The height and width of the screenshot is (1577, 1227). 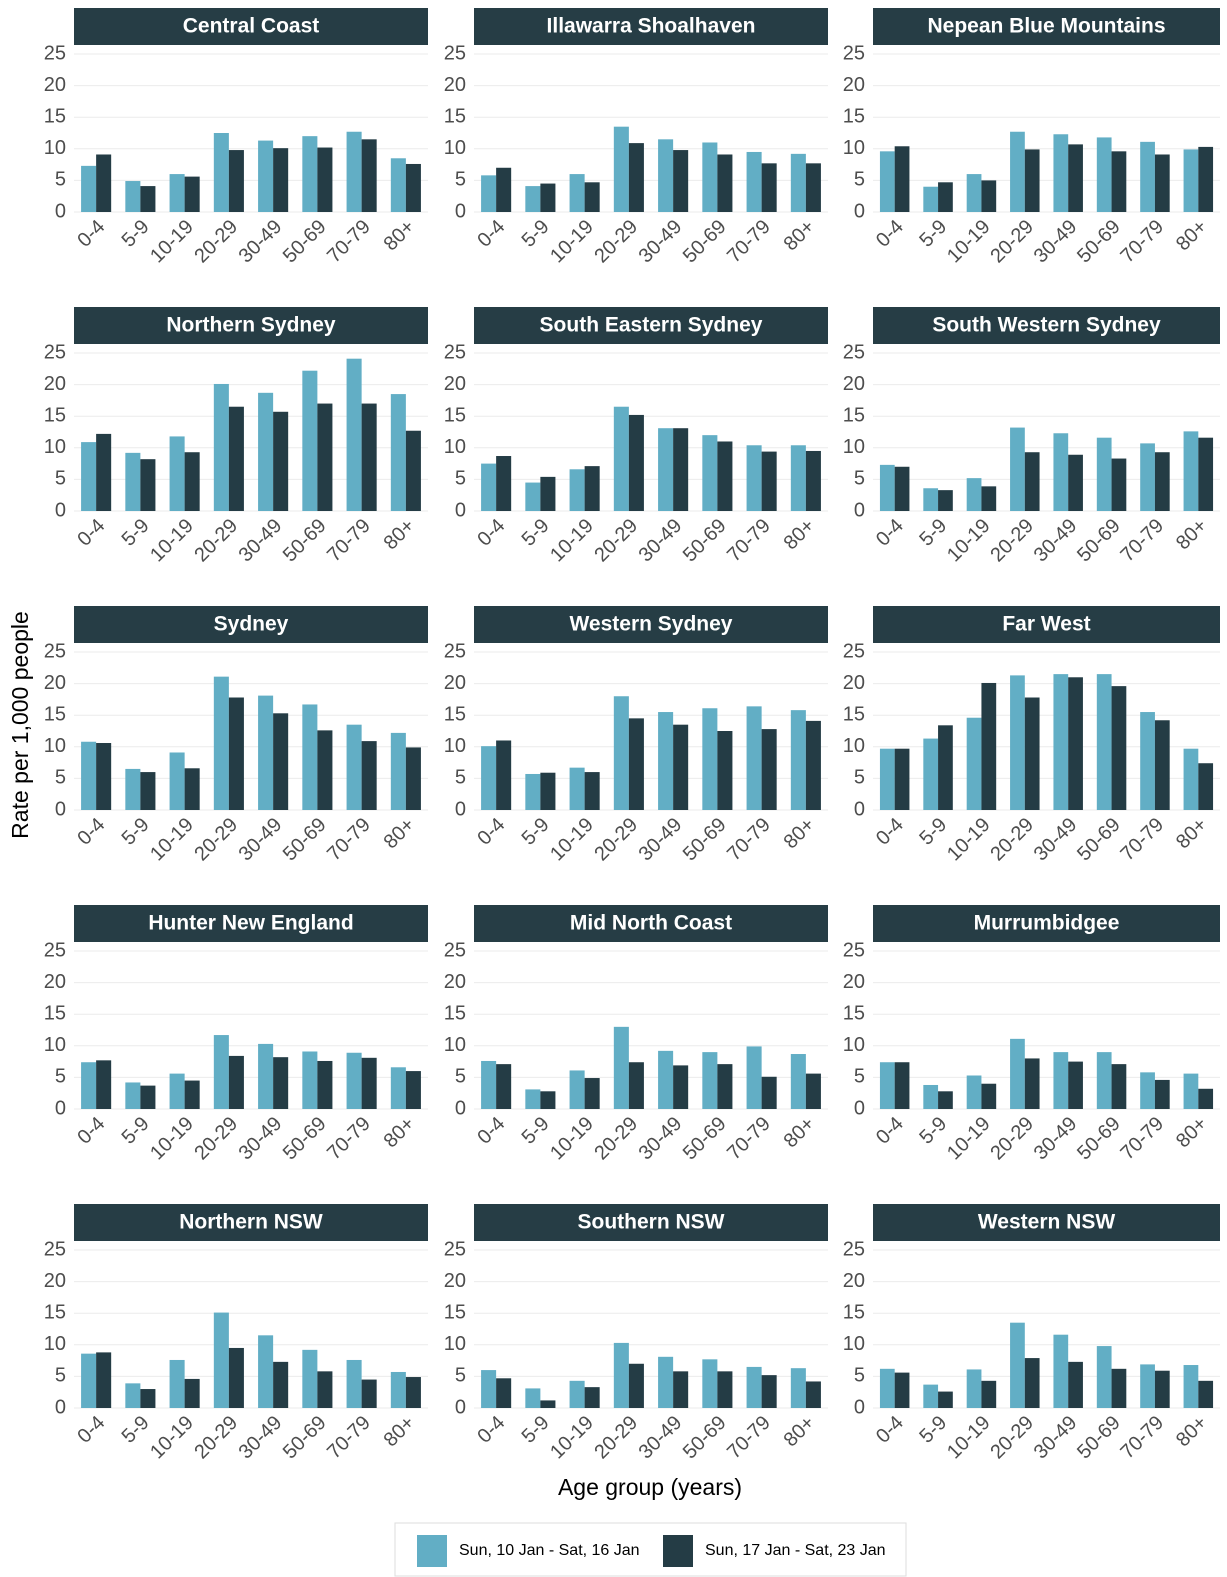 What do you see at coordinates (55, 714) in the screenshot?
I see `y-tick-label: 15` at bounding box center [55, 714].